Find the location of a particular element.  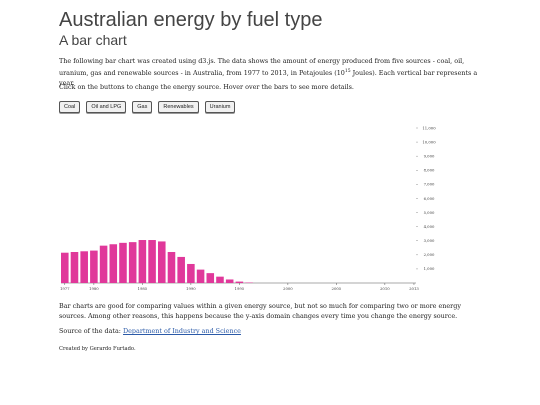

y-tick-label: 4,000 is located at coordinates (429, 226).